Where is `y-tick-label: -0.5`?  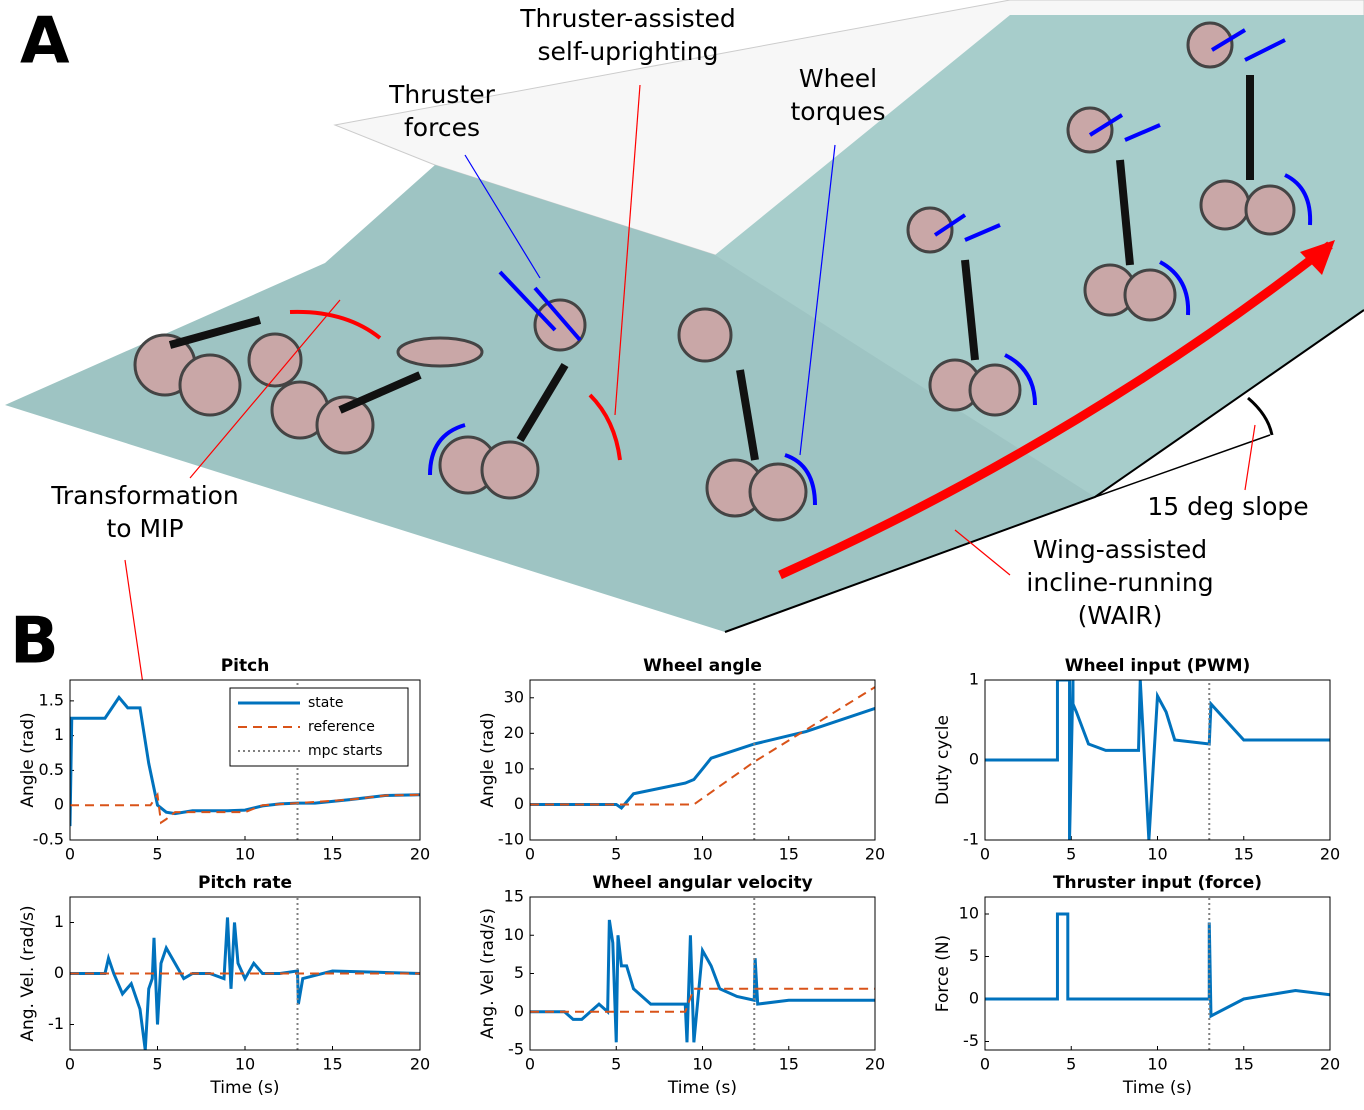
y-tick-label: -0.5 is located at coordinates (48, 839).